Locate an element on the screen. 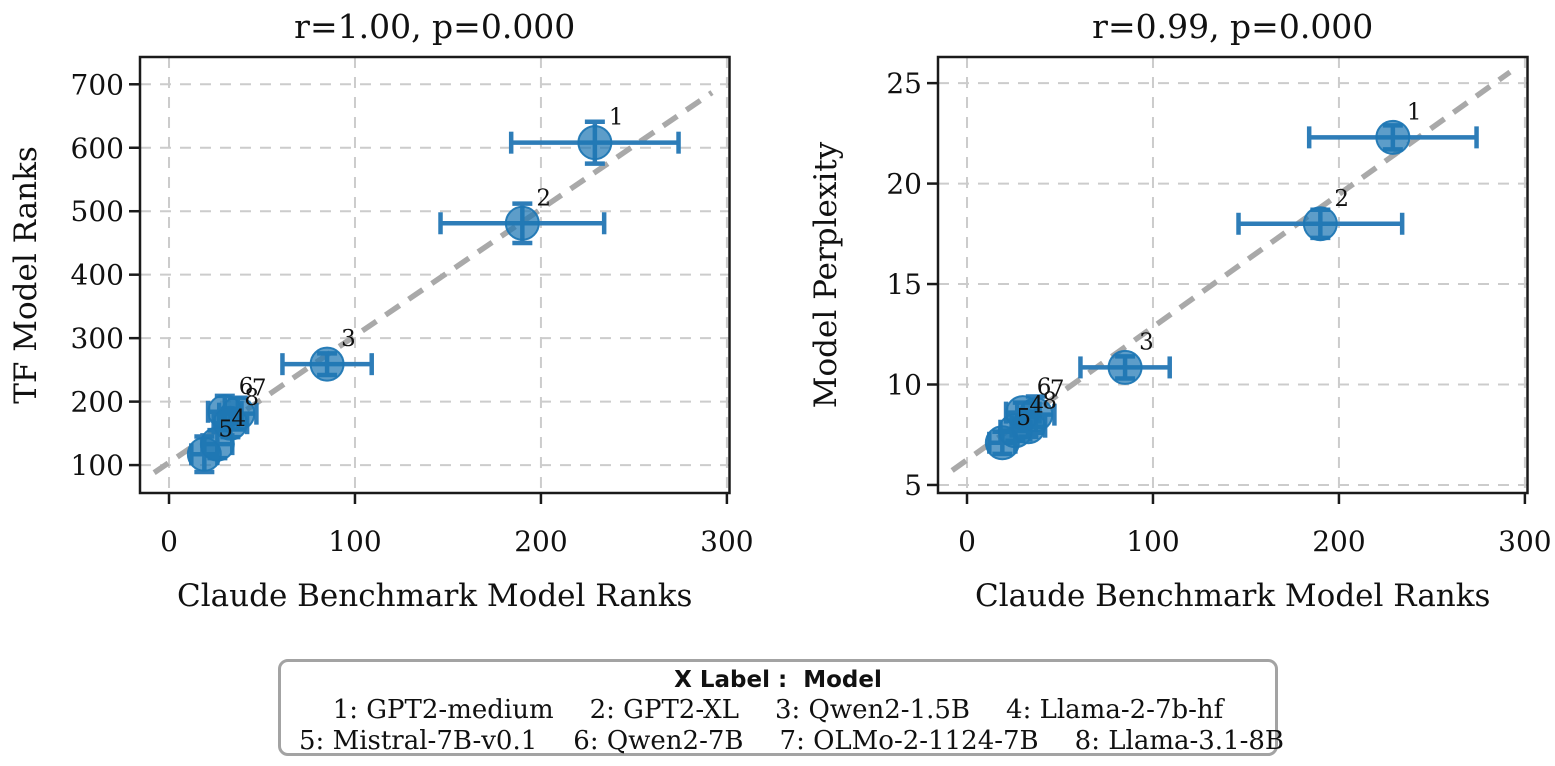  y-tick-label: 400 is located at coordinates (97, 275).